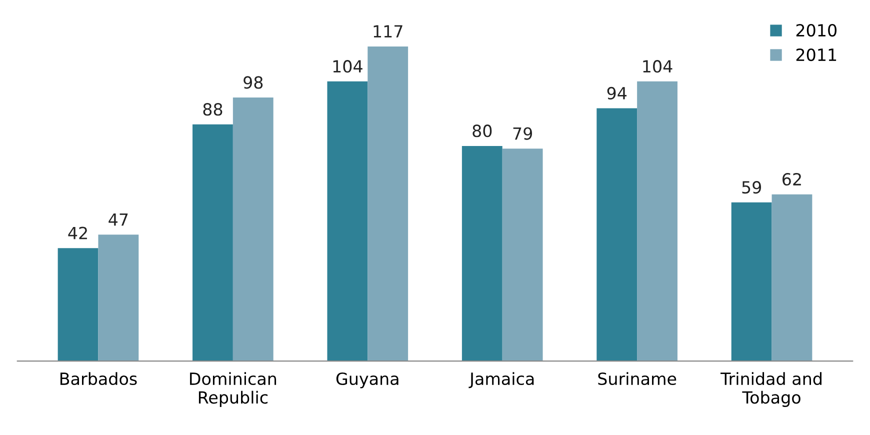  What do you see at coordinates (522, 133) in the screenshot?
I see `data-label: 79` at bounding box center [522, 133].